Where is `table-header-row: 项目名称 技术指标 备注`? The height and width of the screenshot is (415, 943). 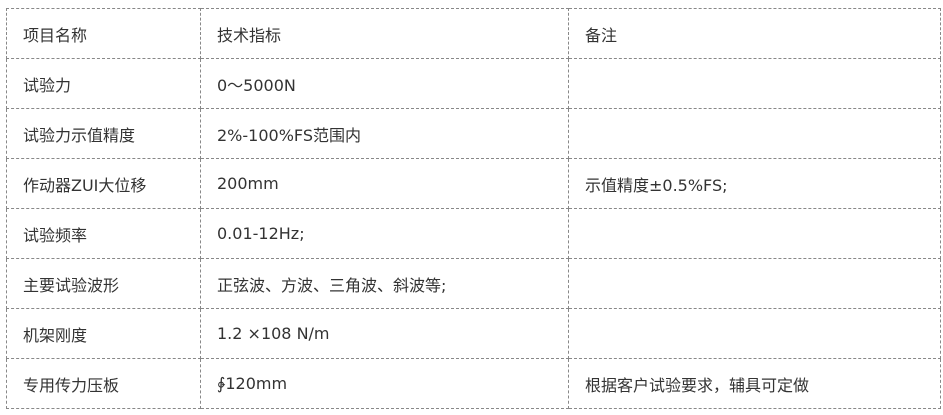 table-header-row: 项目名称 技术指标 备注 is located at coordinates (473, 33).